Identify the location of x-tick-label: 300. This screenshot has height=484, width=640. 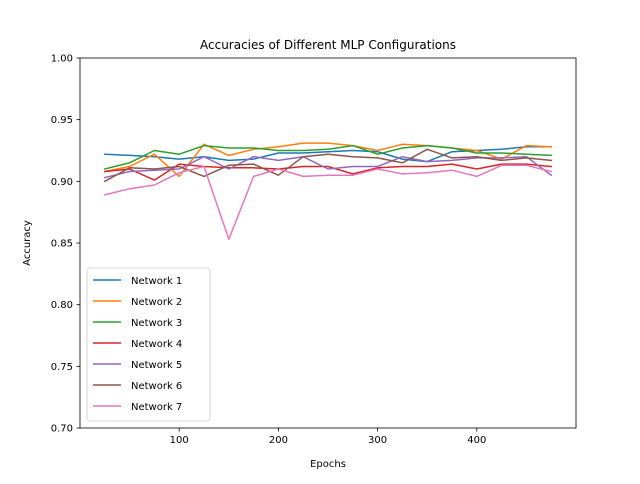
(377, 440).